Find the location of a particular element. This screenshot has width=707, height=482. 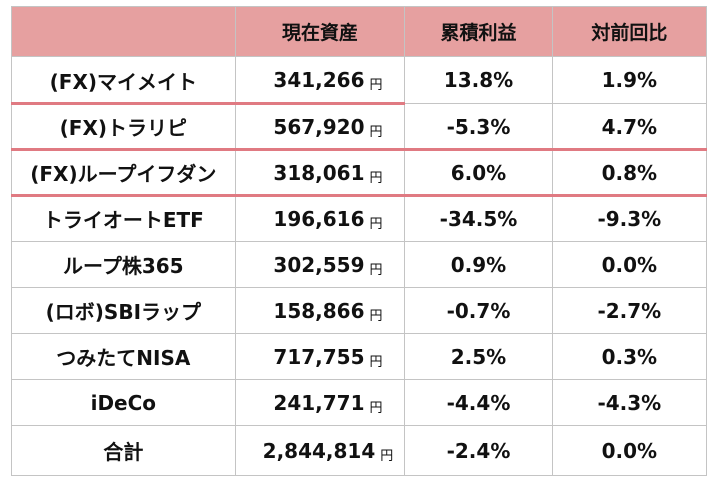

current-assets-cell: 241,771 円 is located at coordinates (320, 402).